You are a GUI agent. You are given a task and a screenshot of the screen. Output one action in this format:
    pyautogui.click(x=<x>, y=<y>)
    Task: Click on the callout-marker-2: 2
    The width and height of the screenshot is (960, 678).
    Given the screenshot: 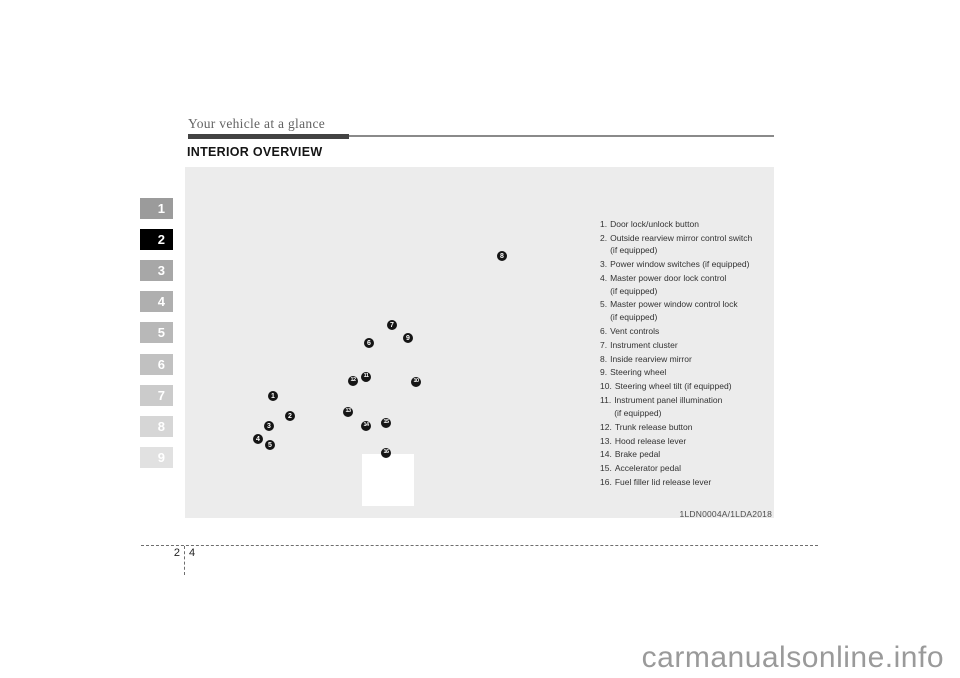 What is the action you would take?
    pyautogui.click(x=290, y=416)
    